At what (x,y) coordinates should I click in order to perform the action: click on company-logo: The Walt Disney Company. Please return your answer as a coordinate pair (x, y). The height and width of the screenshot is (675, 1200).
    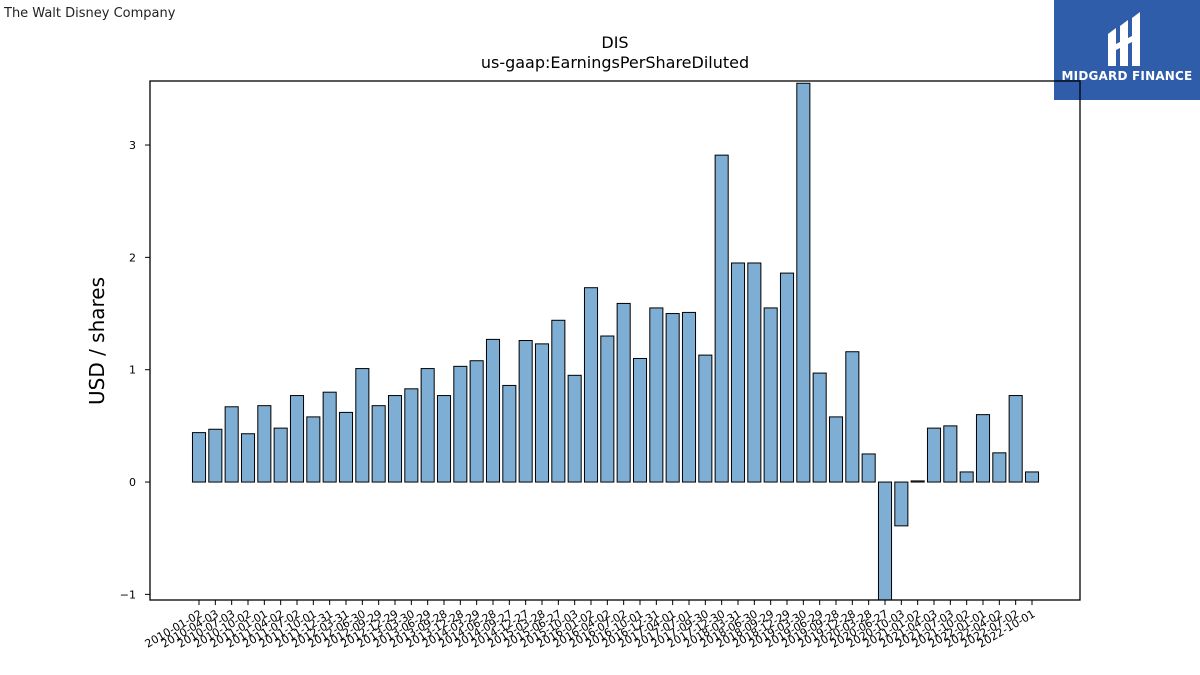
    Looking at the image, I should click on (89, 13).